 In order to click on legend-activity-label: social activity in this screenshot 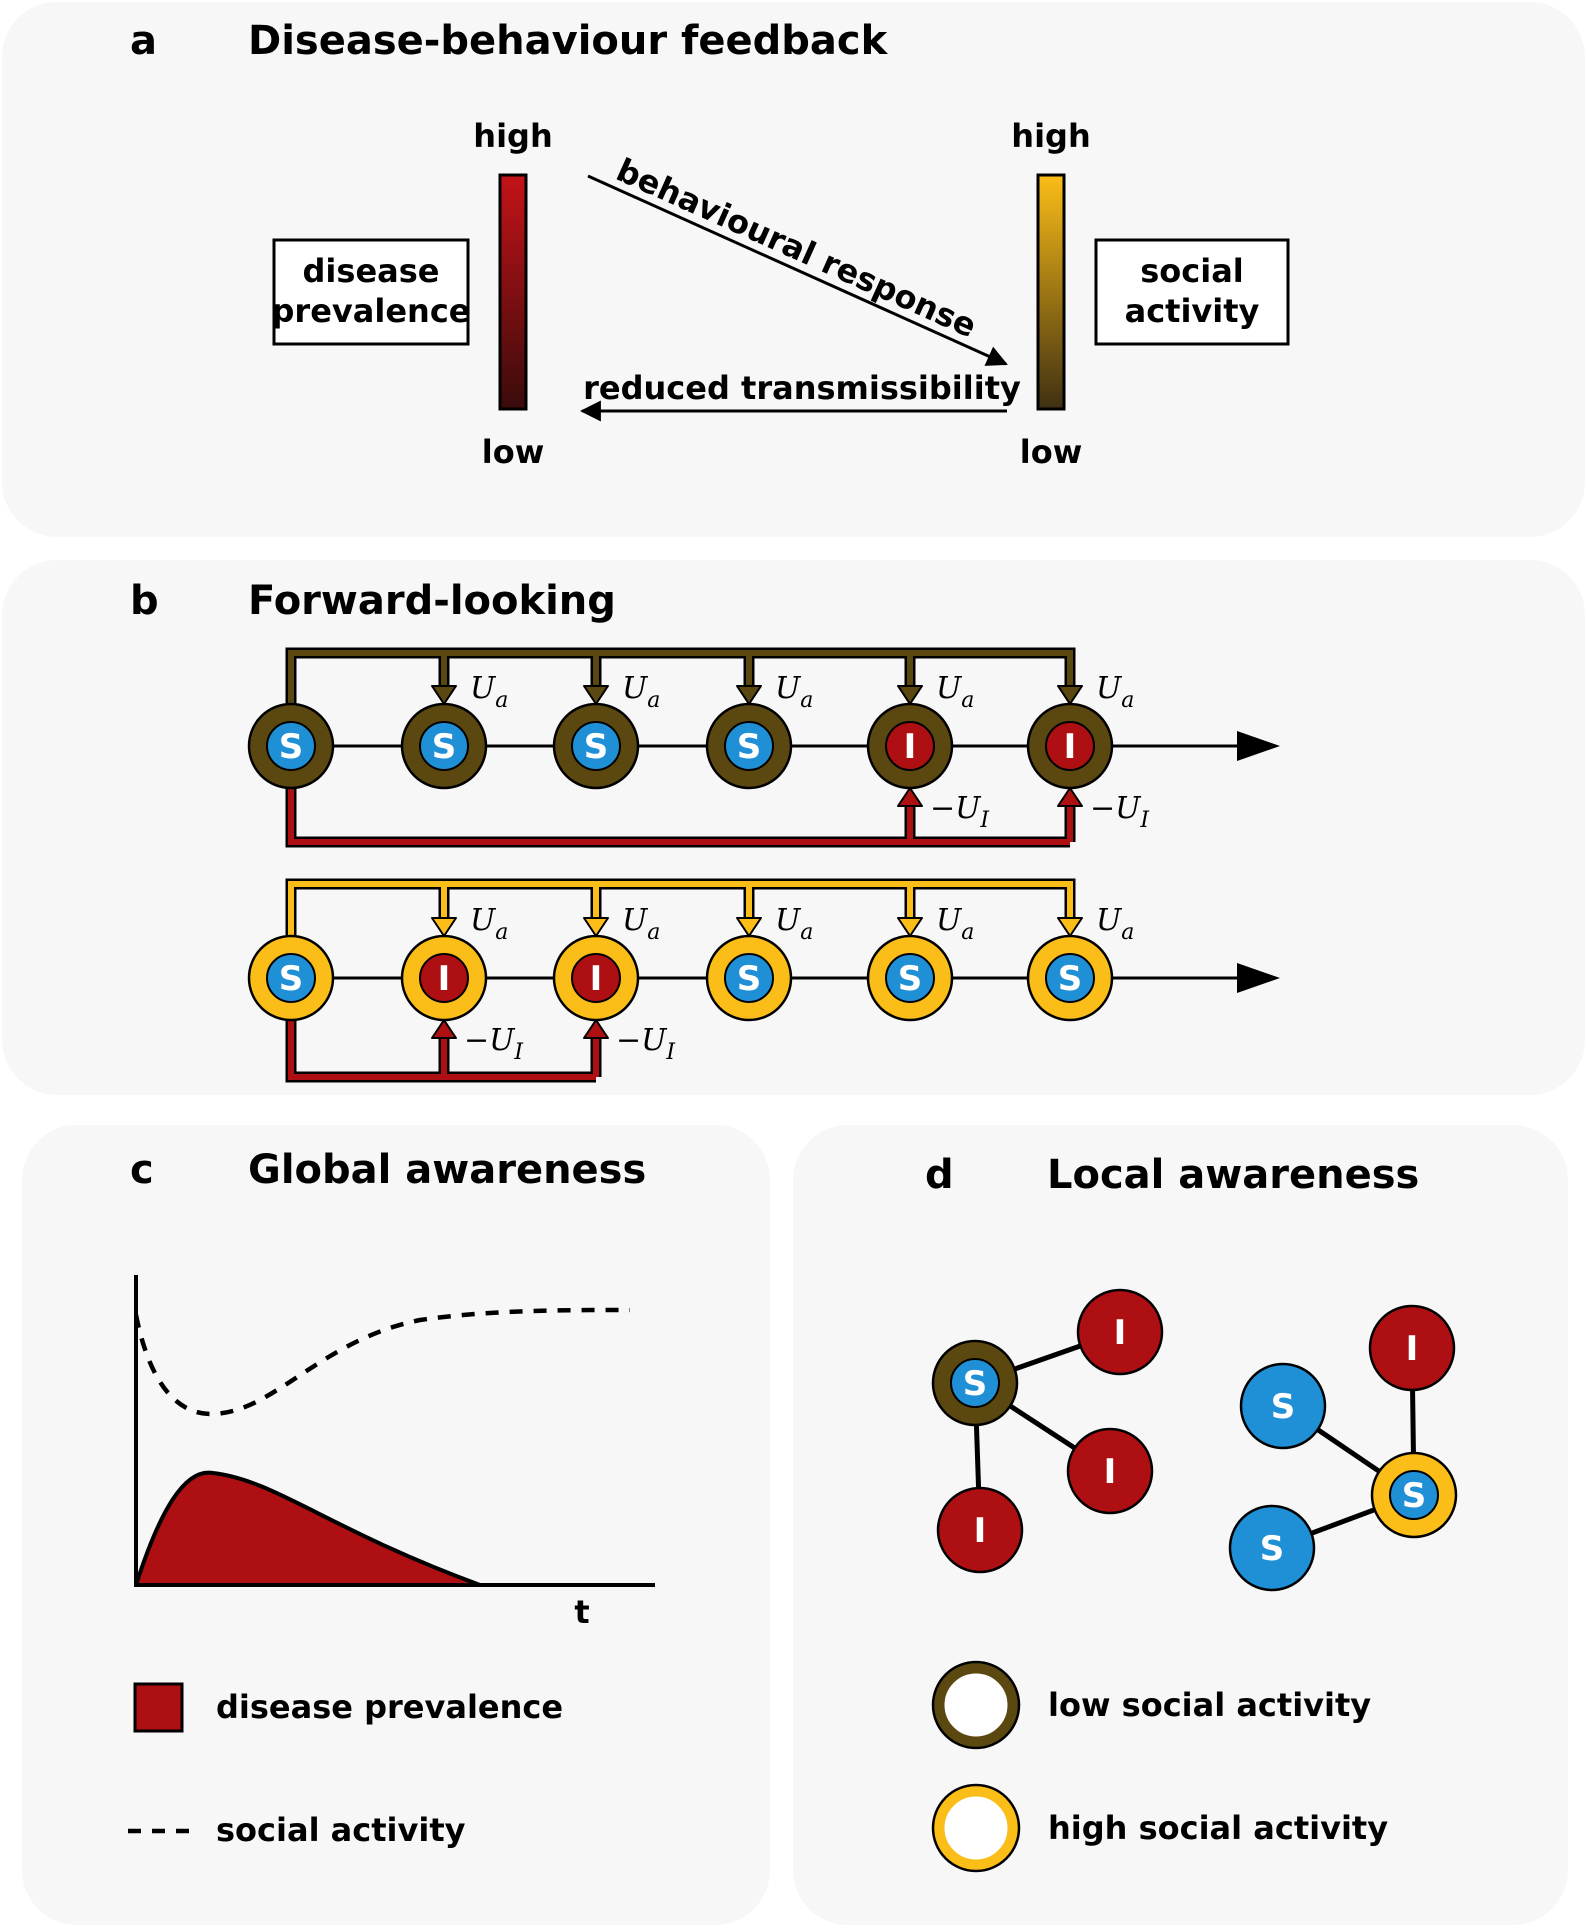, I will do `click(341, 1830)`.